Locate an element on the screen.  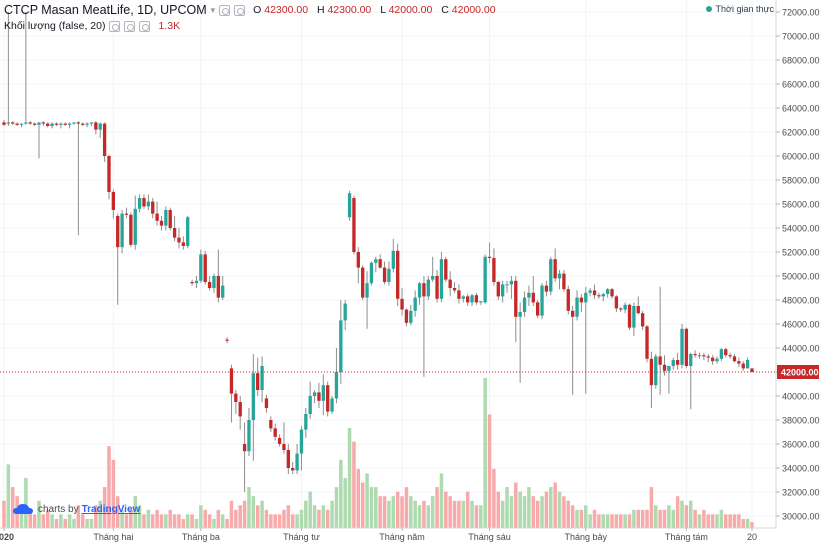
chevron-down-icon: ▾ is located at coordinates (213, 9).